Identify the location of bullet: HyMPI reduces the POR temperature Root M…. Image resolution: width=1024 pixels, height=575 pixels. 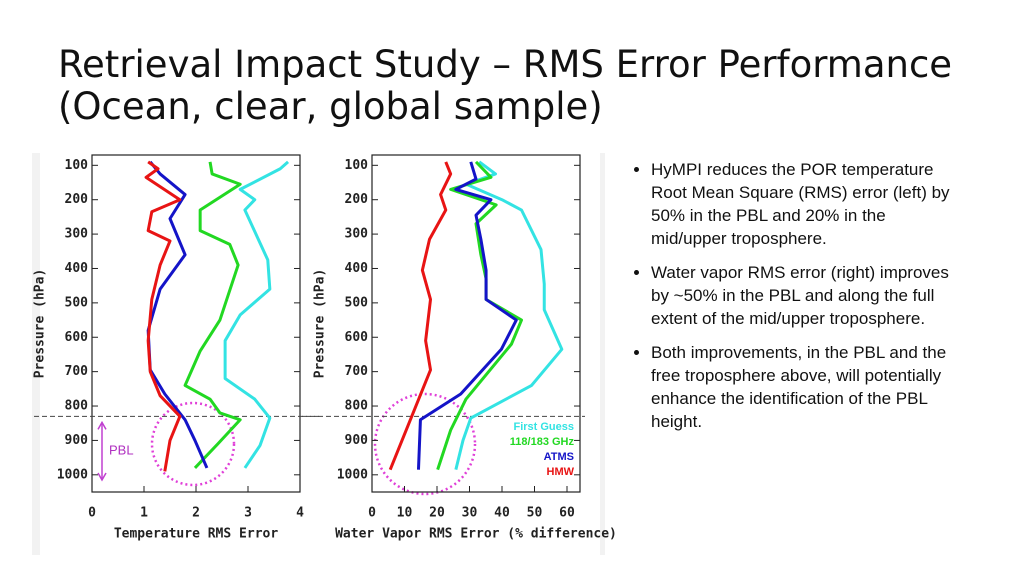
(801, 204).